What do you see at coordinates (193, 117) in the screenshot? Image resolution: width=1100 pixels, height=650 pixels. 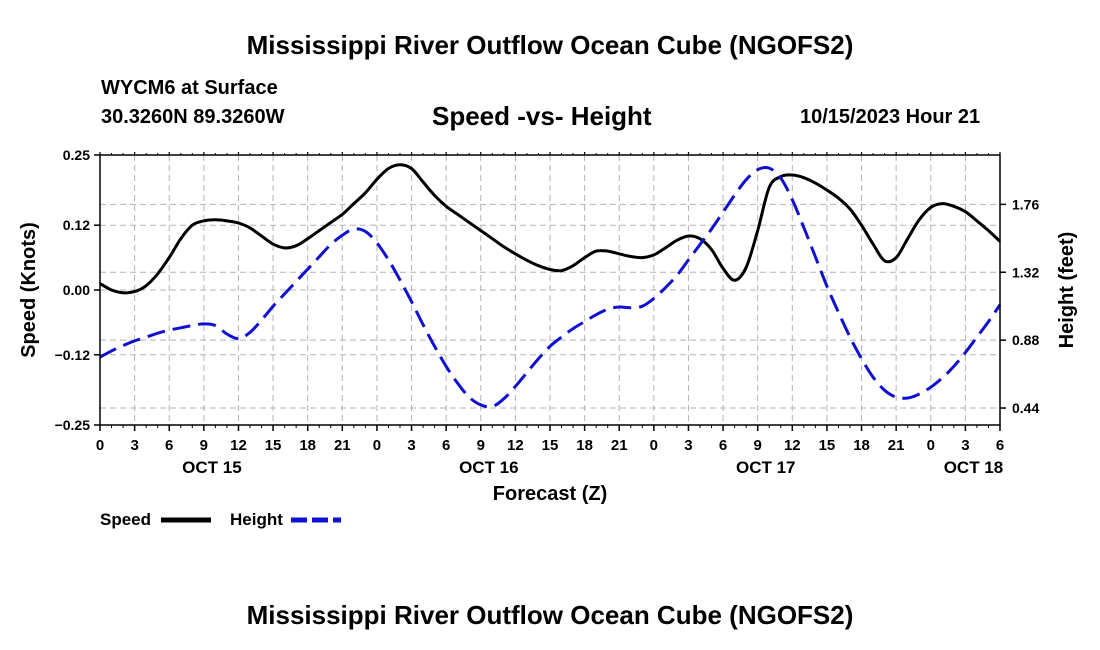 I see `station-coordinates: 30.3260N 89.3260W` at bounding box center [193, 117].